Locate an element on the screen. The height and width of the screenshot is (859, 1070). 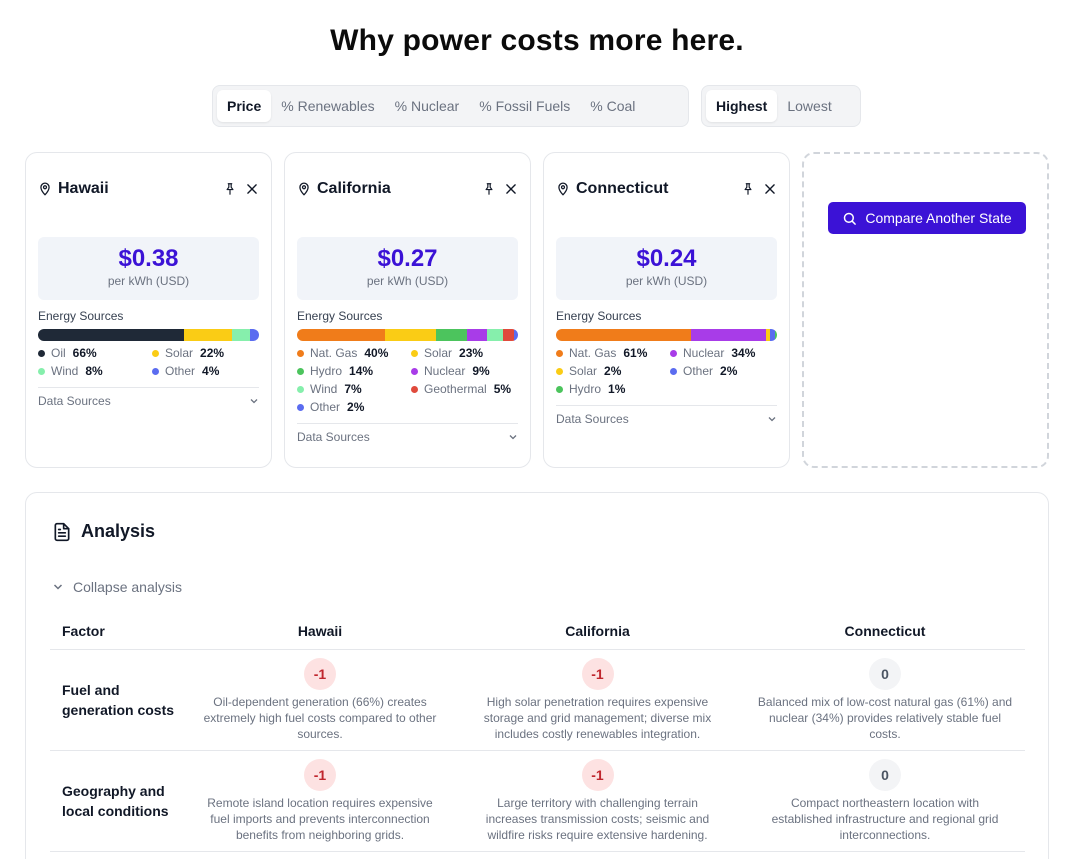
metric-option-fossil-fuels: % Fossil Fuels is located at coordinates (525, 106).